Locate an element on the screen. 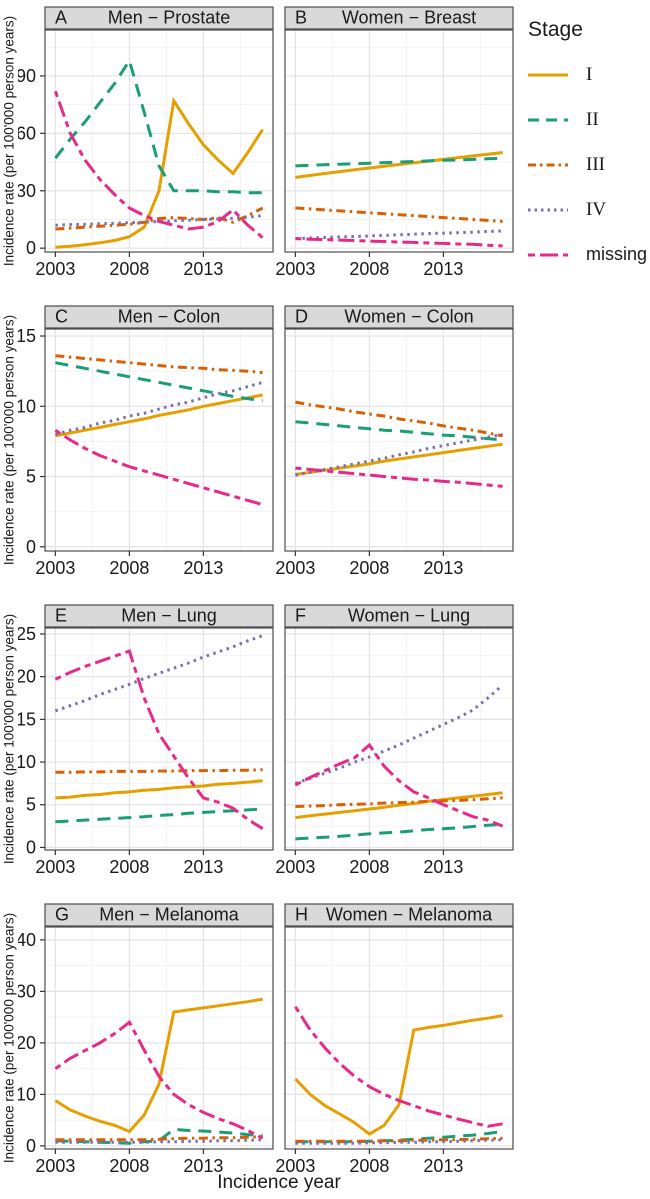 This screenshot has width=650, height=1199. panel-bg-B is located at coordinates (399, 141).